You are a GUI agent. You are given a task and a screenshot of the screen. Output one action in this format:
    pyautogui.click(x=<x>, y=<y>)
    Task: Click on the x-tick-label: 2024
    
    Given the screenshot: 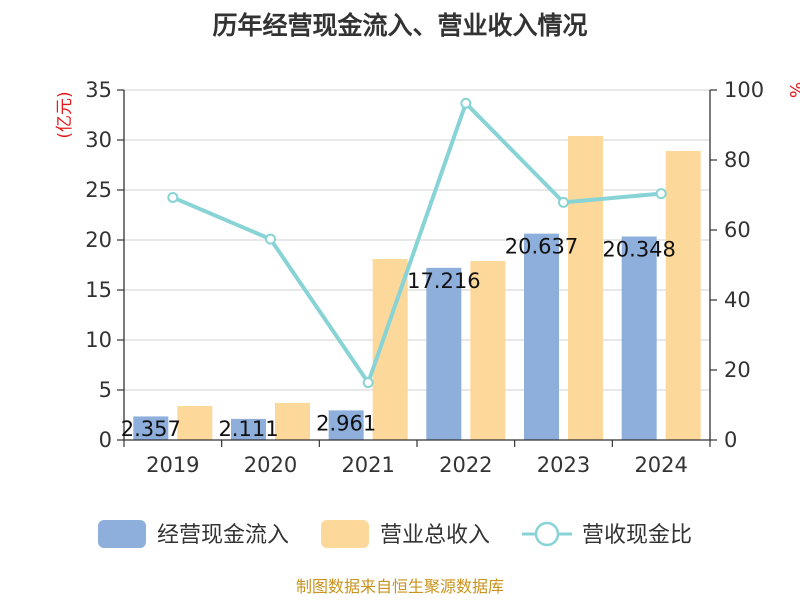 What is the action you would take?
    pyautogui.click(x=660, y=465)
    